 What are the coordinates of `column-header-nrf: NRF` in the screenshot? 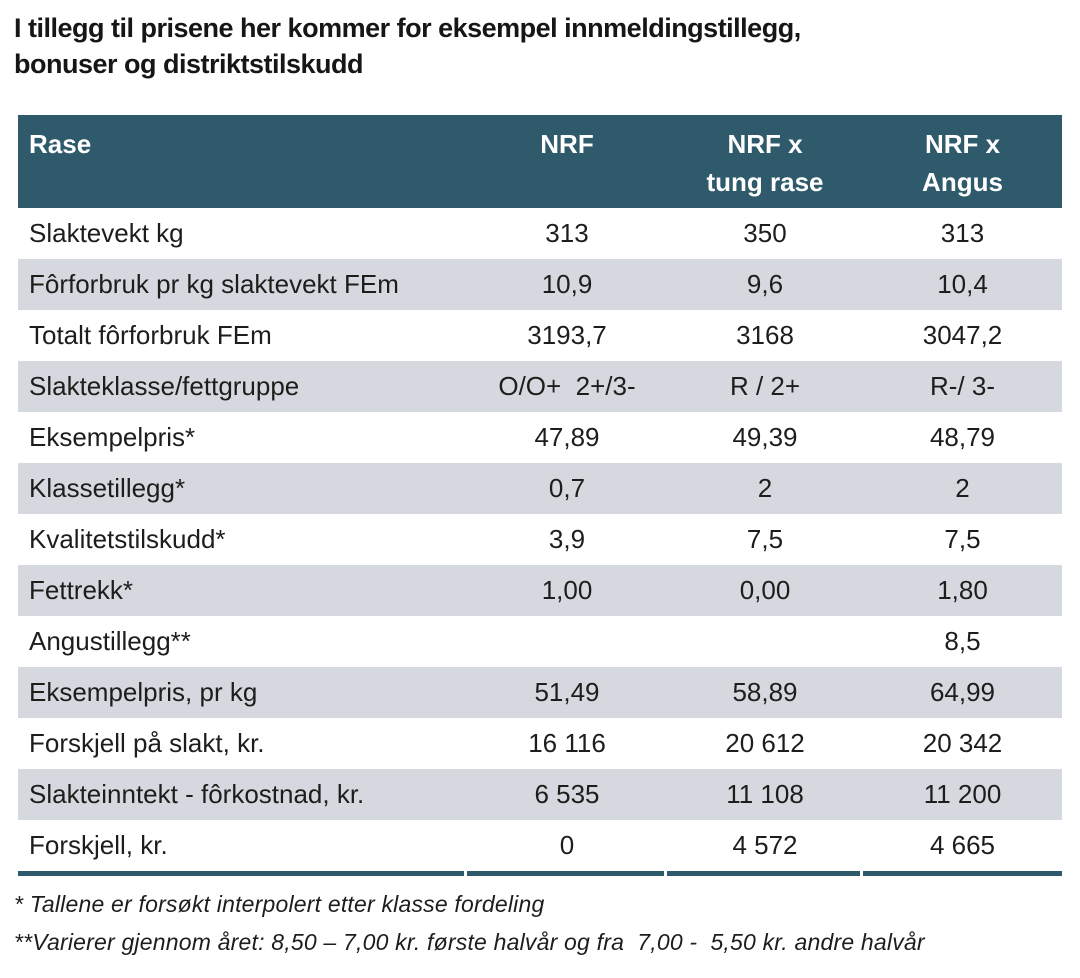 It's located at (567, 162).